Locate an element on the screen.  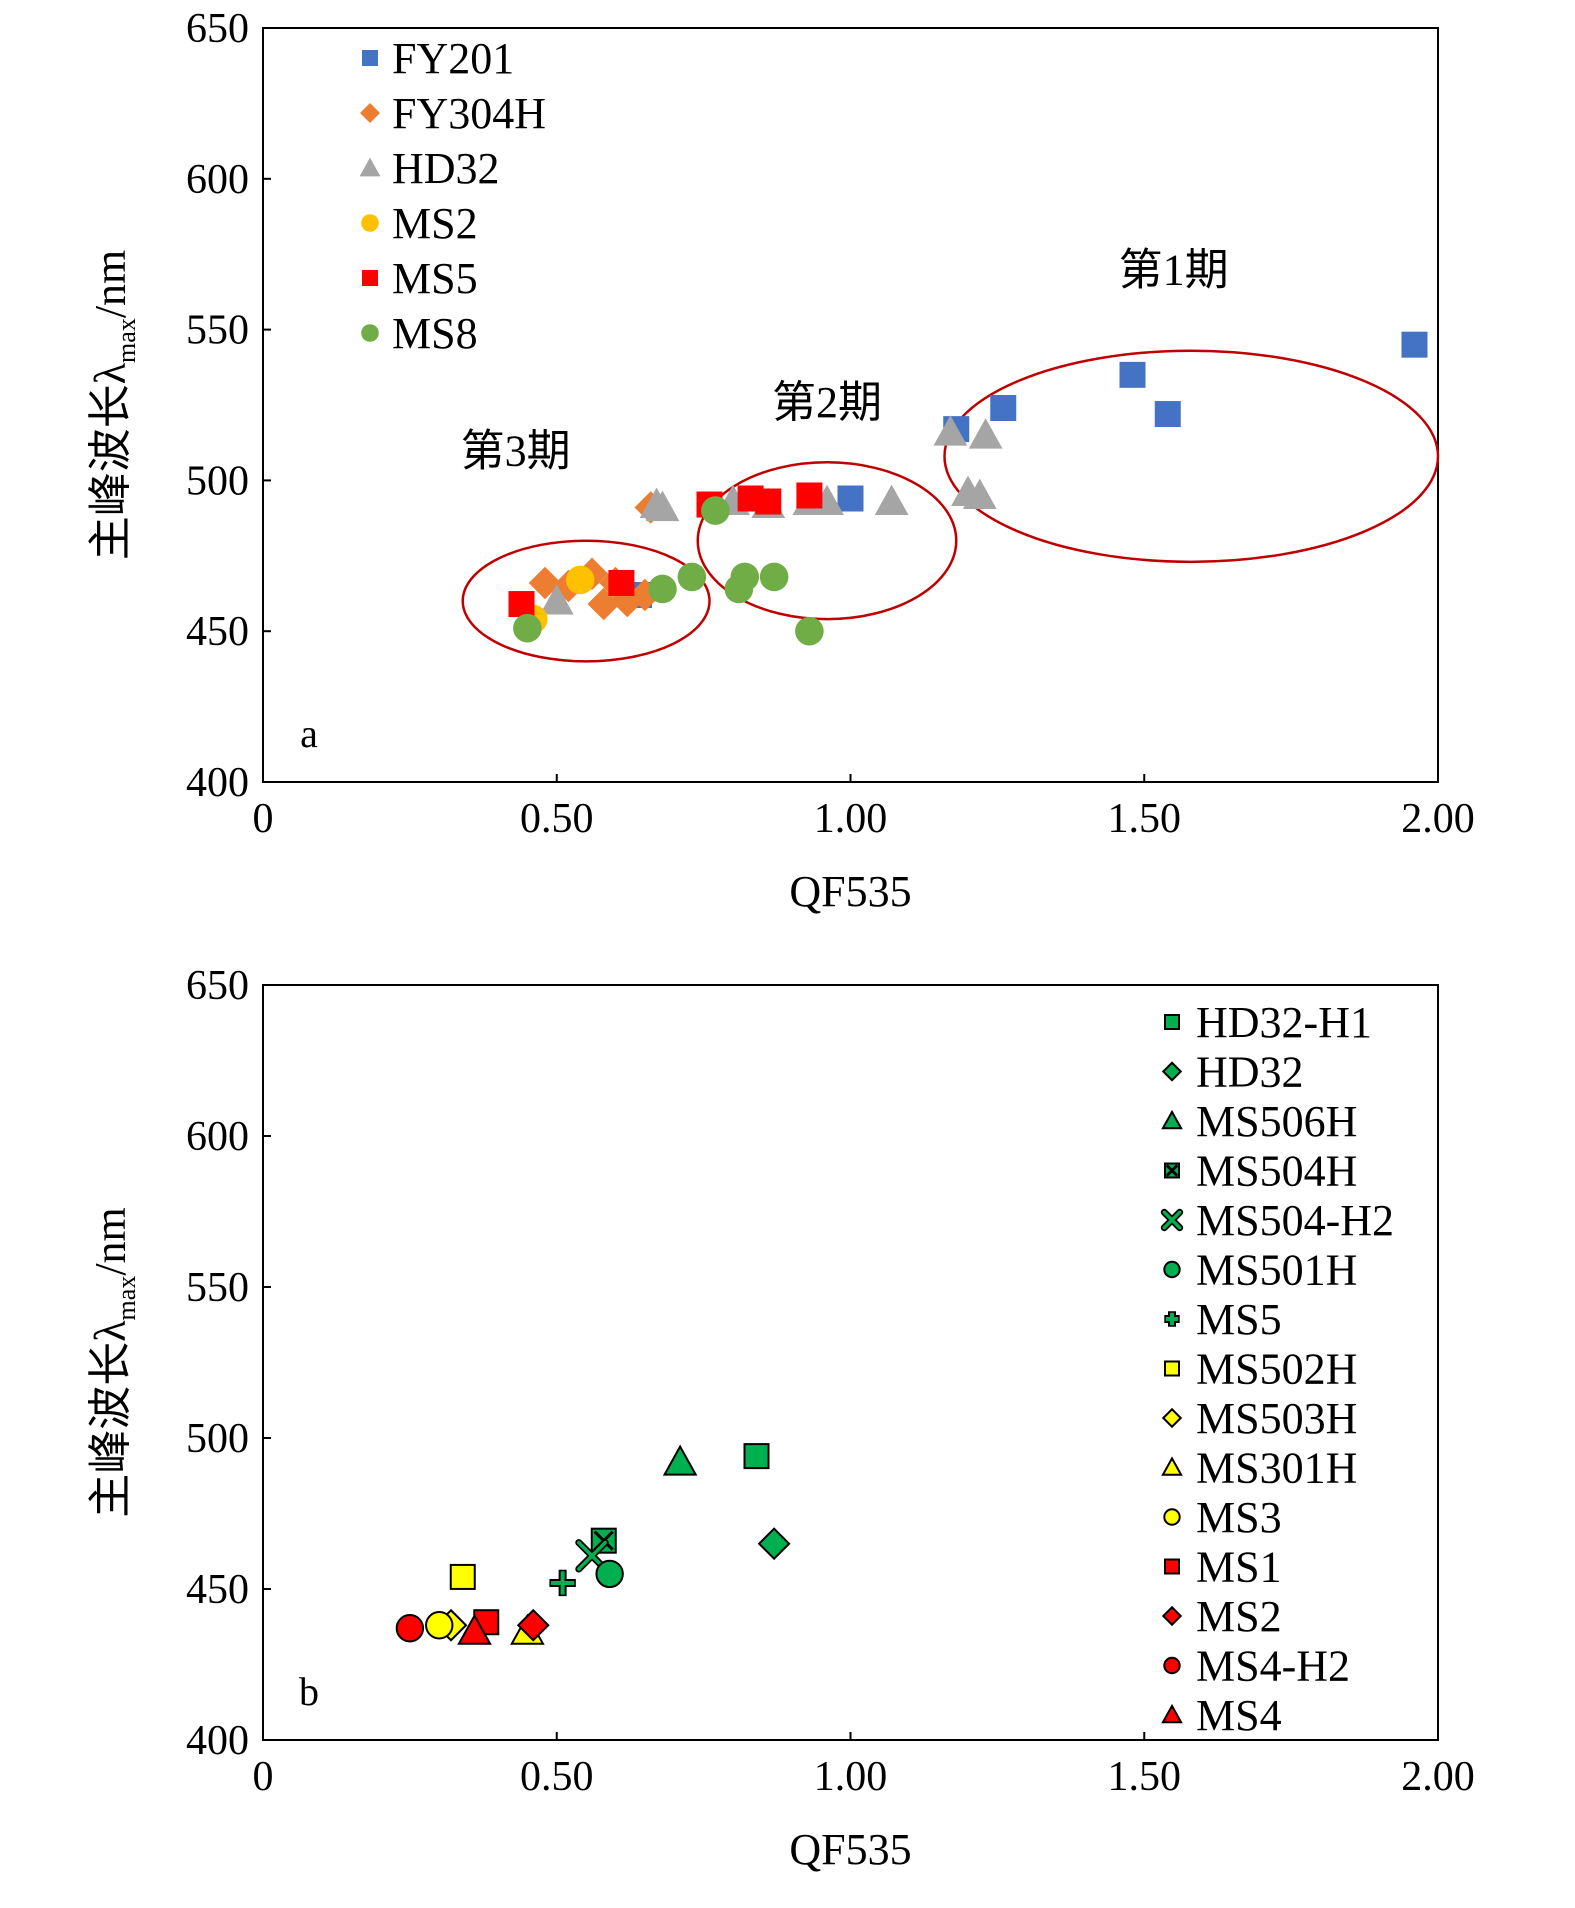
legend-label: MS8 is located at coordinates (435, 333).